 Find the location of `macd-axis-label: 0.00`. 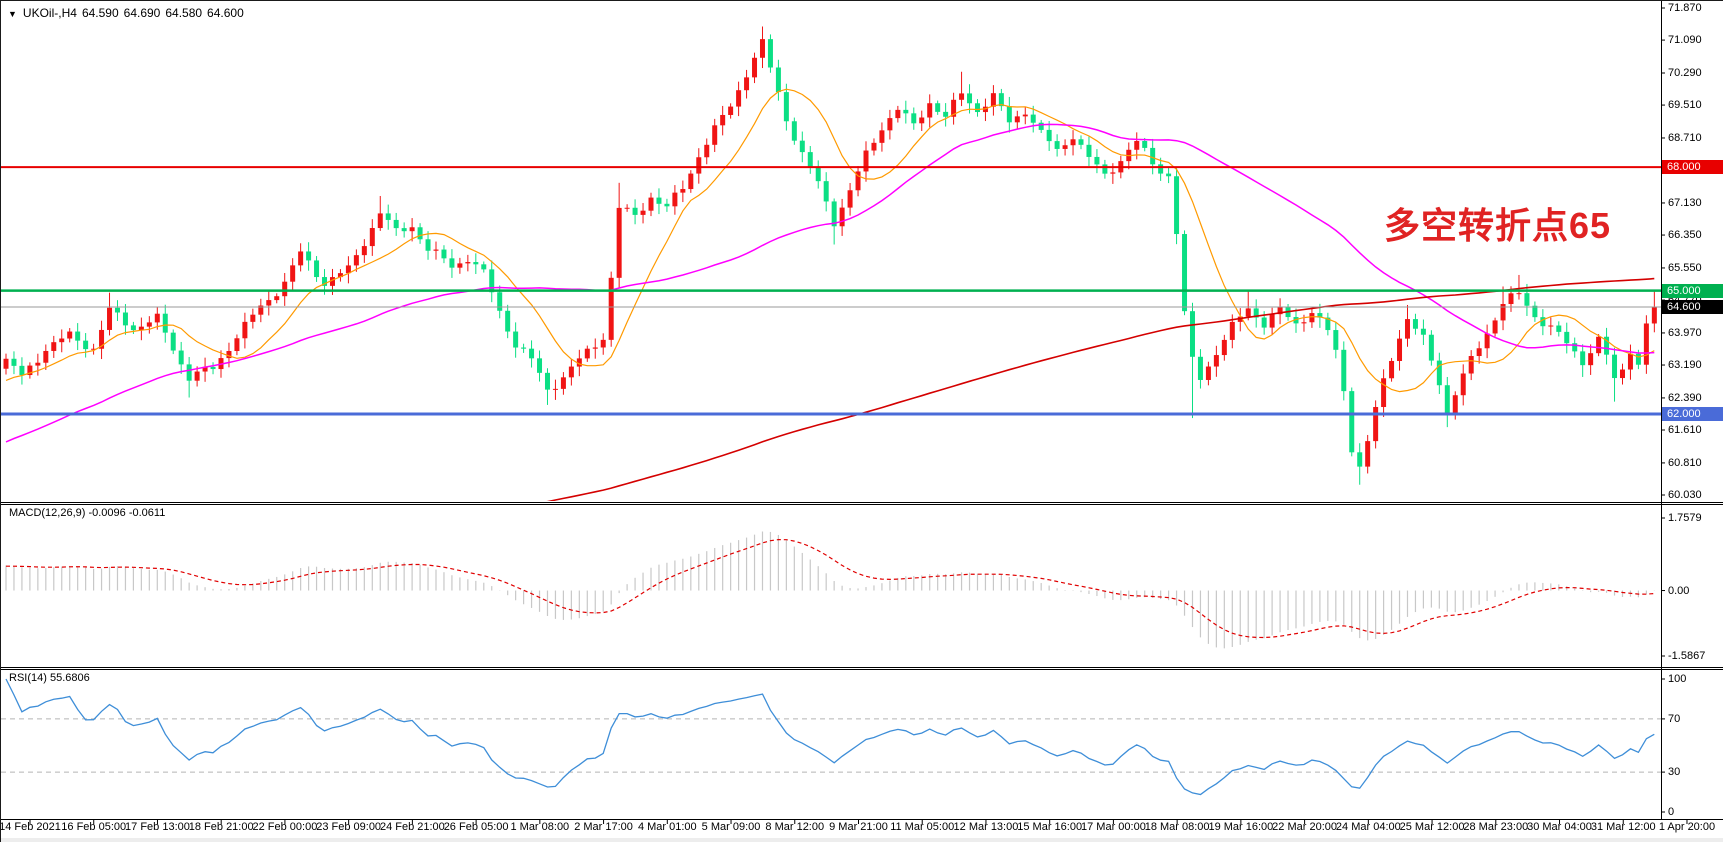

macd-axis-label: 0.00 is located at coordinates (1679, 590).